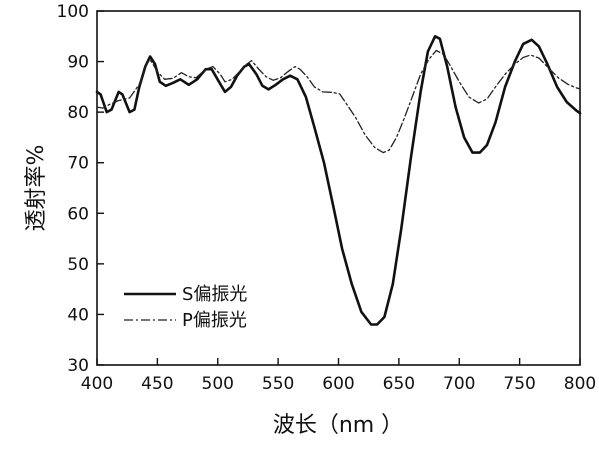 Image resolution: width=599 pixels, height=450 pixels. I want to click on x-tick-label: 750, so click(519, 384).